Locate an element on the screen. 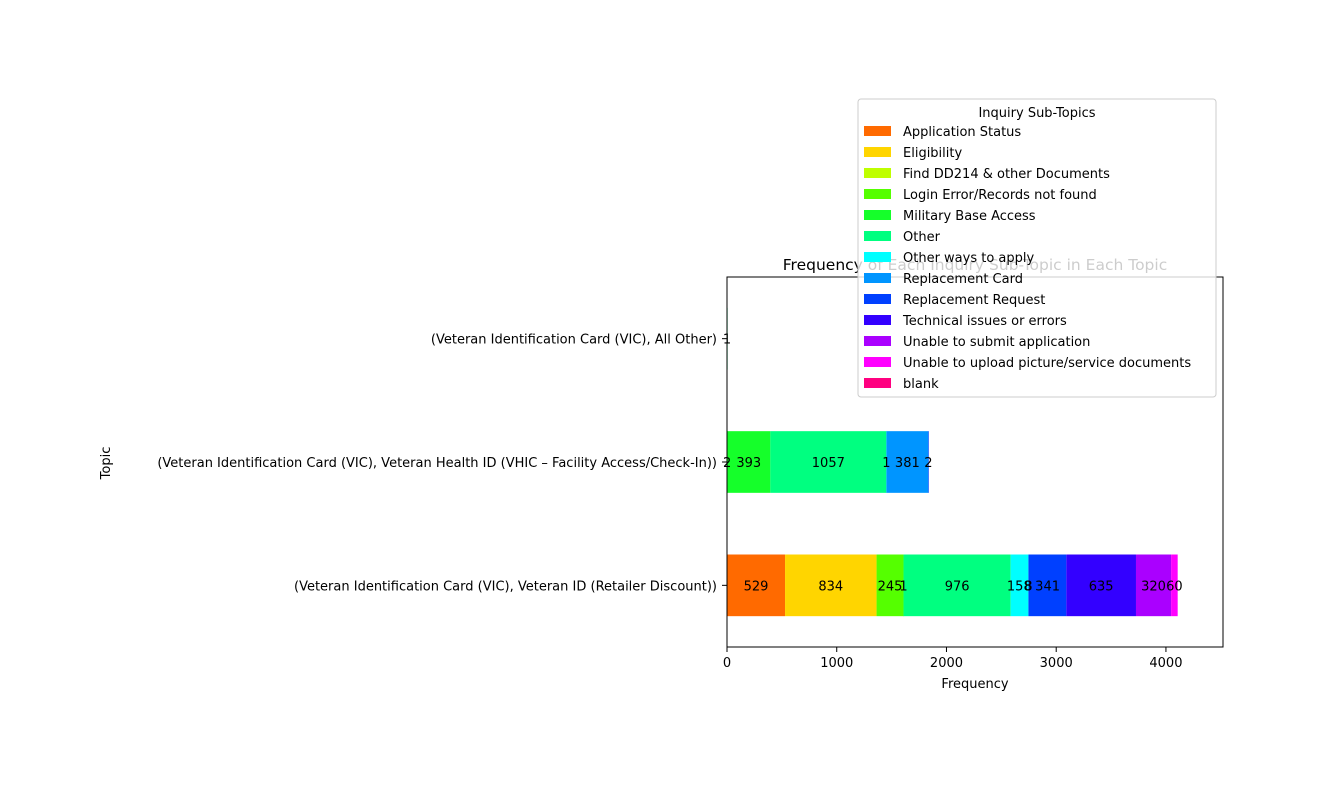 Image resolution: width=1322 pixels, height=794 pixels. legend-box is located at coordinates (1037, 248).